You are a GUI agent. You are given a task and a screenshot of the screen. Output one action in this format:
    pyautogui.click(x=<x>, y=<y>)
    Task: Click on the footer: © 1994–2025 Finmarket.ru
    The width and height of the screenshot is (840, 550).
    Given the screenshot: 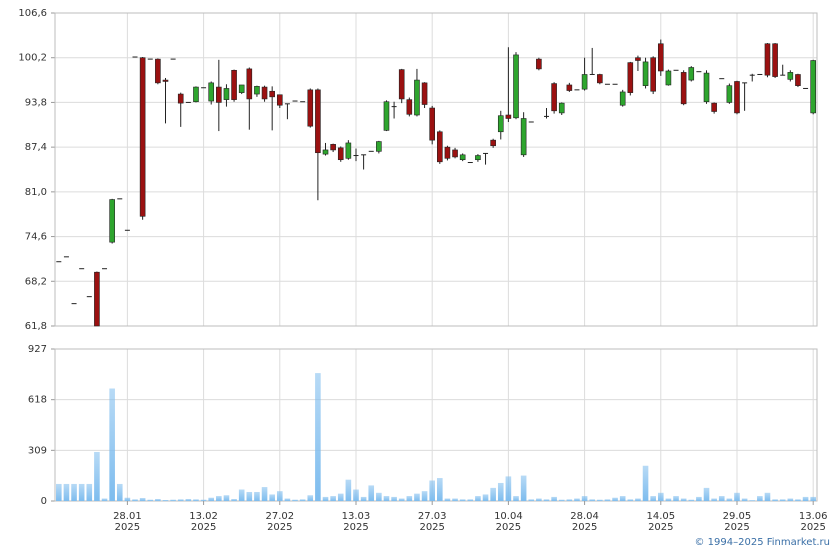 What is the action you would take?
    pyautogui.click(x=762, y=542)
    